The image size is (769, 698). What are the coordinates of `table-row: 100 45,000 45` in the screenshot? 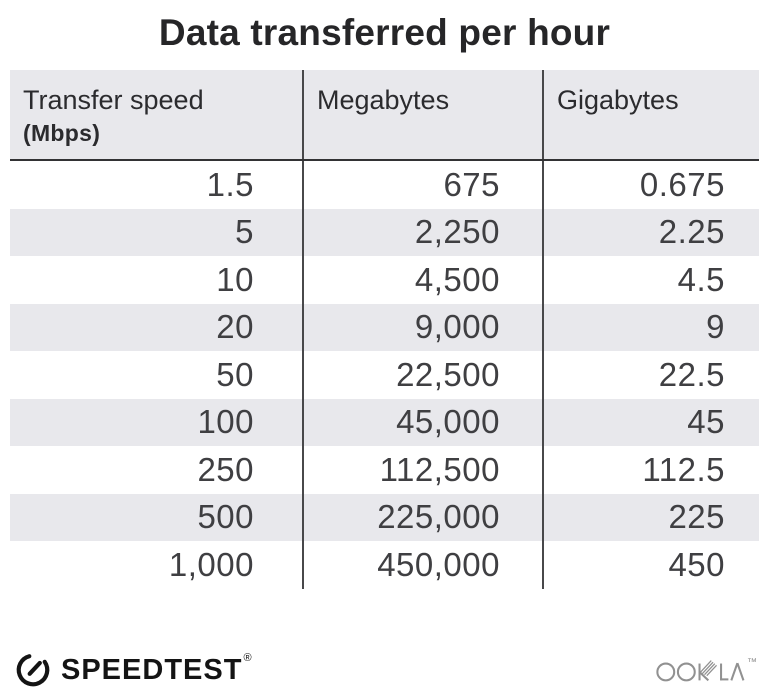 It's located at (384, 422).